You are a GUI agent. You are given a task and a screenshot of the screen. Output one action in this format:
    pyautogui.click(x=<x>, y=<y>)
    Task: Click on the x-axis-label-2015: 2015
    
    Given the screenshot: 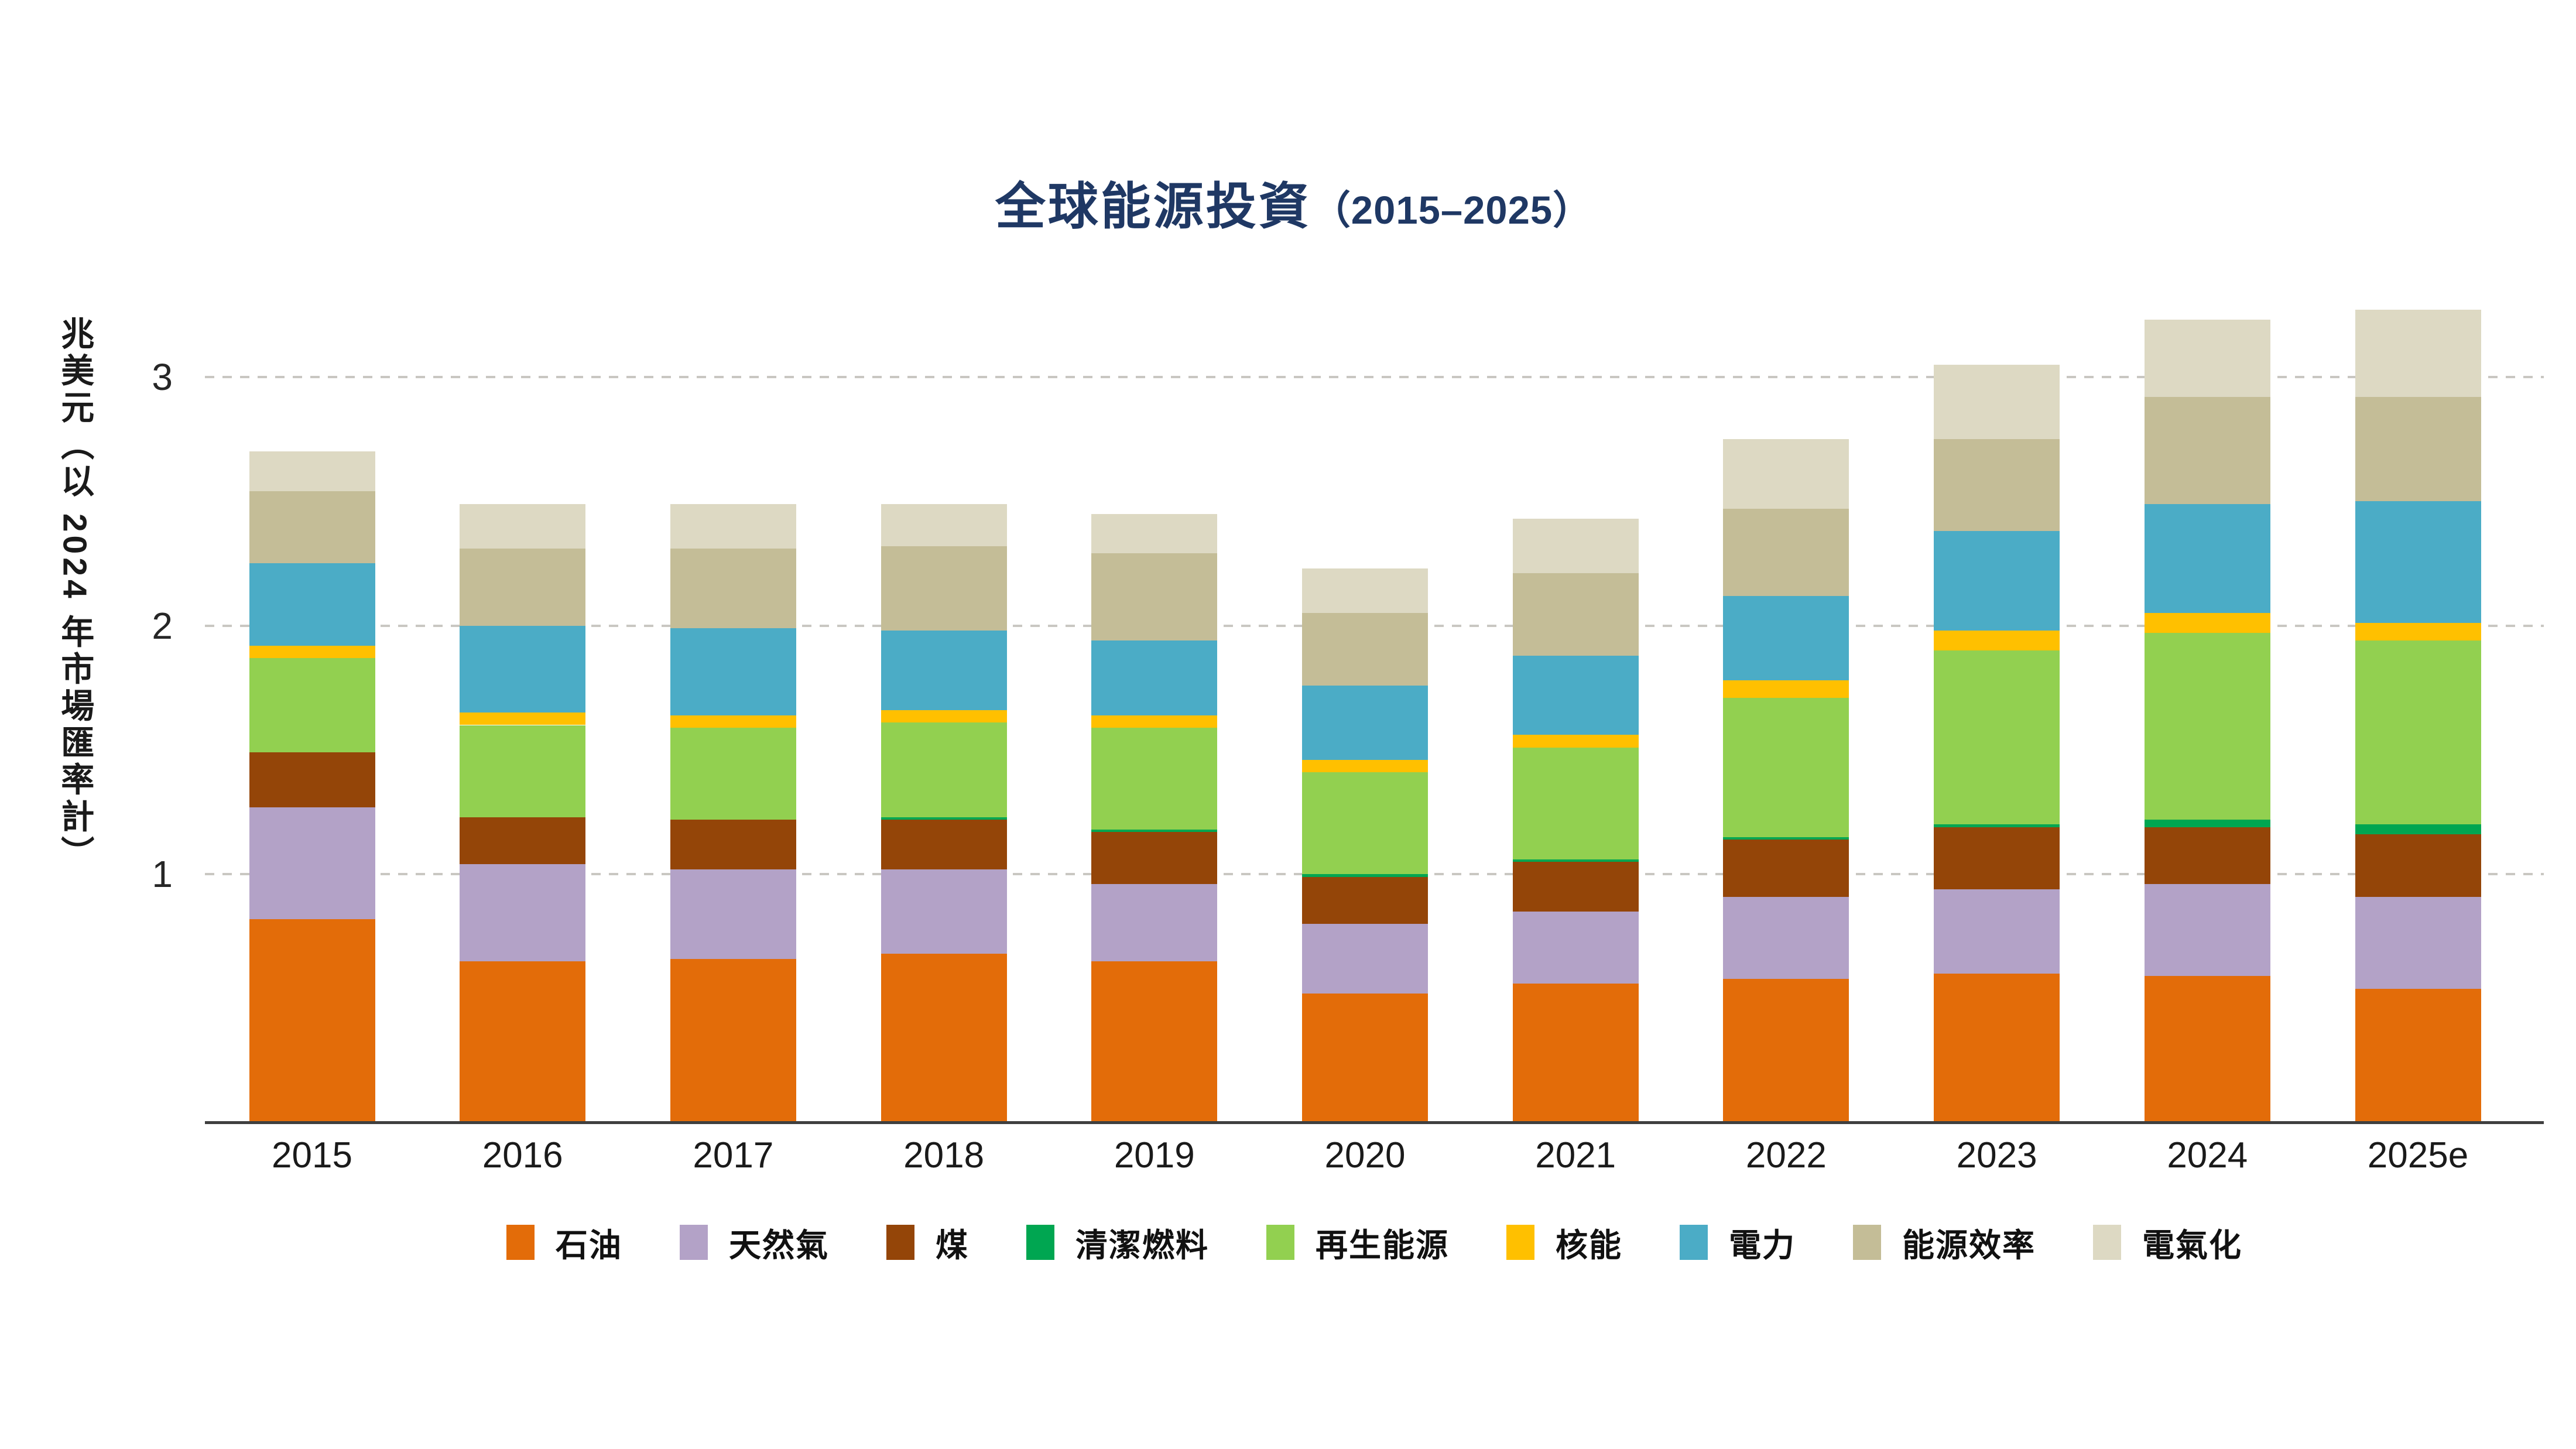 What is the action you would take?
    pyautogui.click(x=312, y=1155)
    